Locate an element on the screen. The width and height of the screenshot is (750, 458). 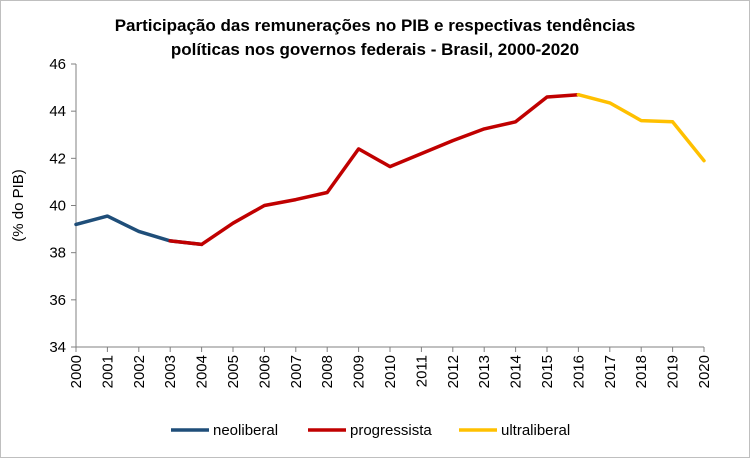
x-tick-label: 2012 is located at coordinates (453, 371).